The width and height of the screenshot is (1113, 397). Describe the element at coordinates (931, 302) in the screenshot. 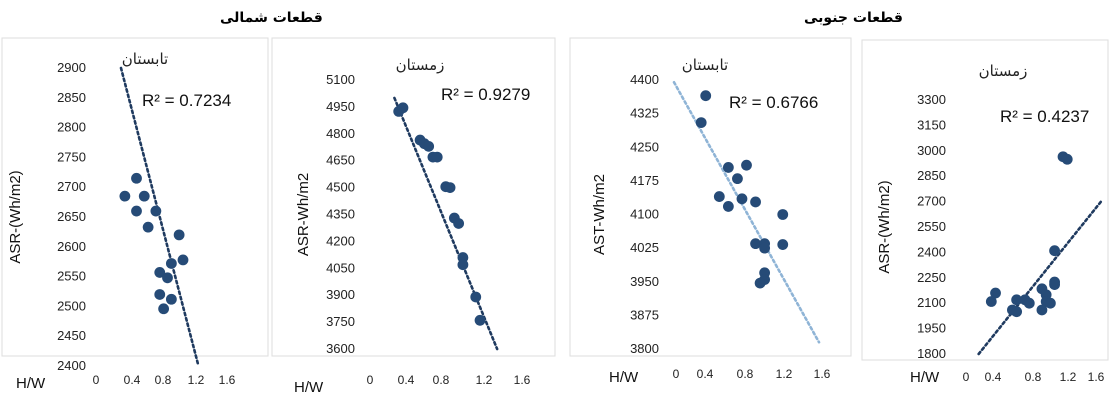

I see `y-tick-label: 2100` at that location.